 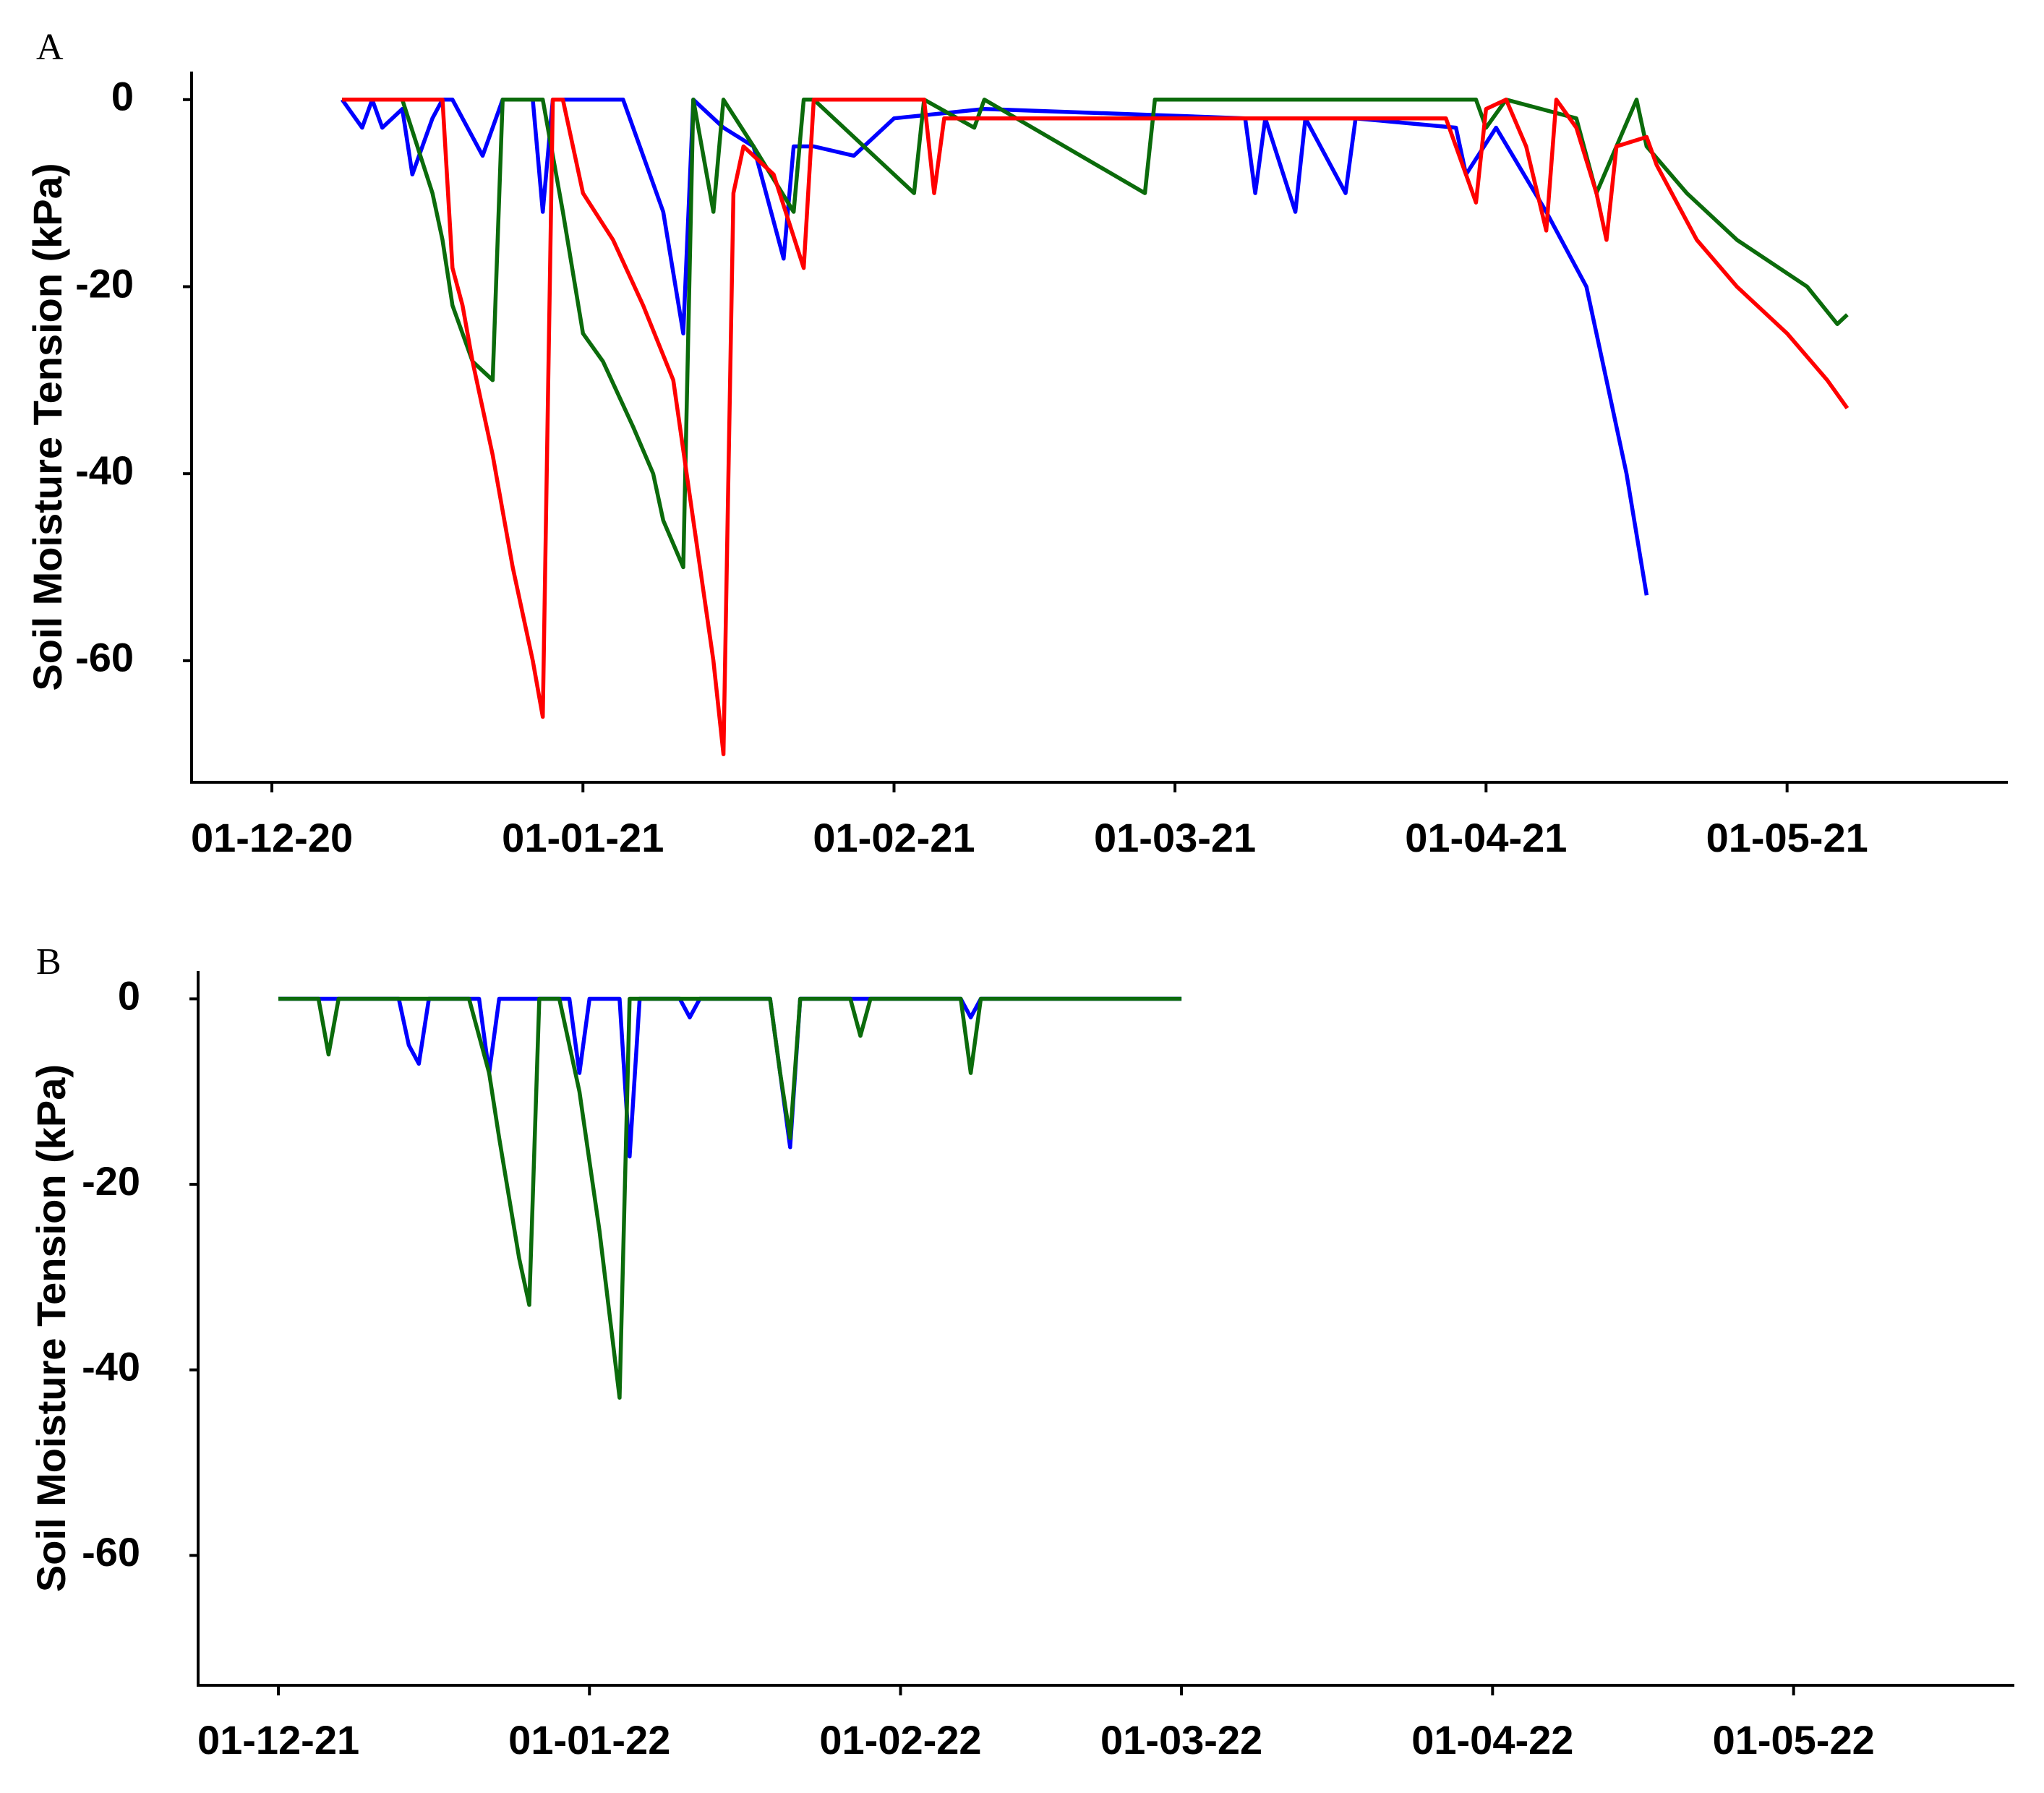 What do you see at coordinates (1175, 837) in the screenshot?
I see `x-tick-label: 01-03-21` at bounding box center [1175, 837].